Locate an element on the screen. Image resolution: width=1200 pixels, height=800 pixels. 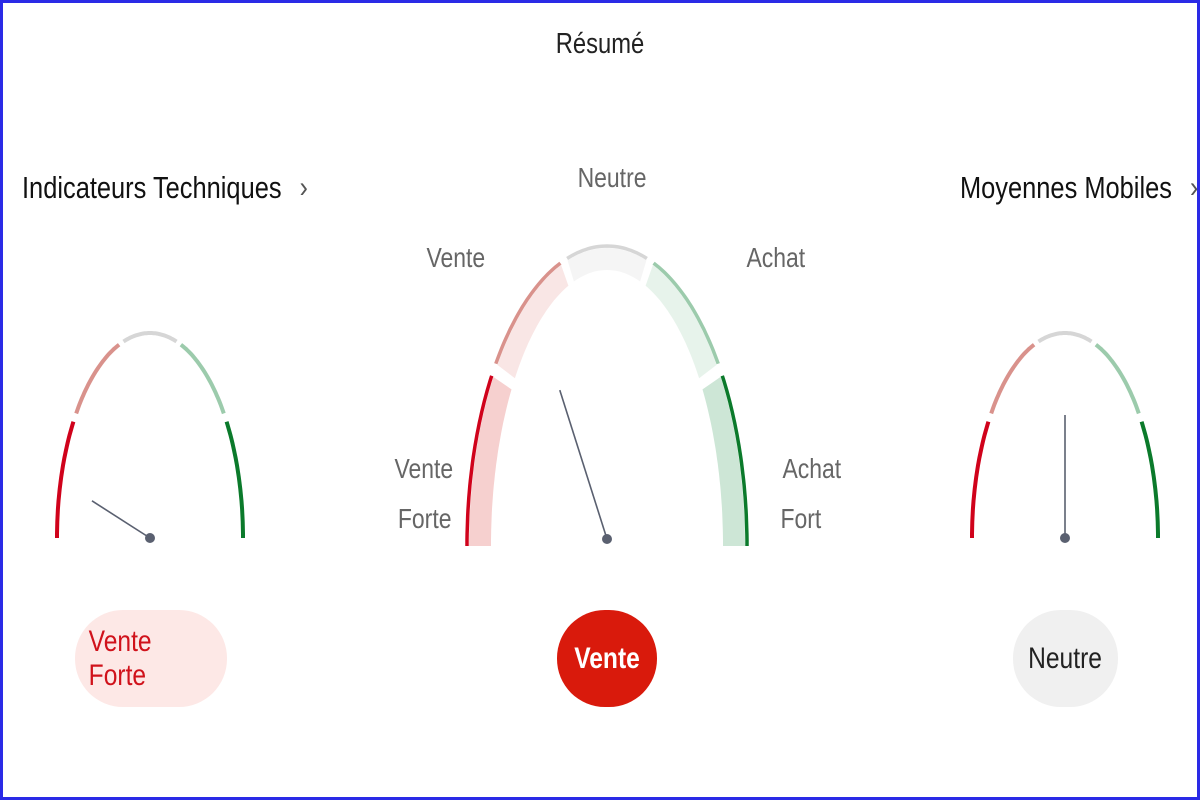
label-strong-buy-1: Achat is located at coordinates (812, 468).